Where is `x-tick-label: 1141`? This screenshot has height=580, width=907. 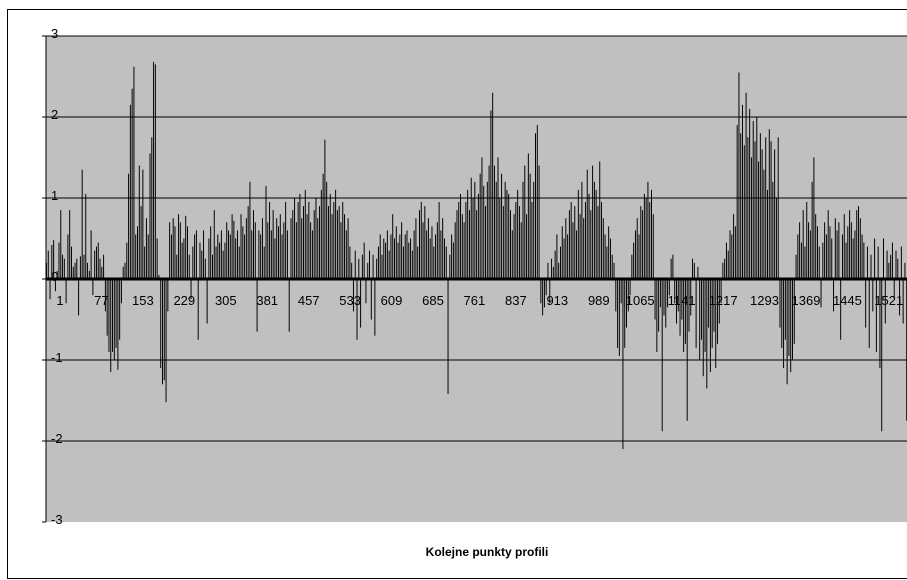 x-tick-label: 1141 is located at coordinates (682, 300).